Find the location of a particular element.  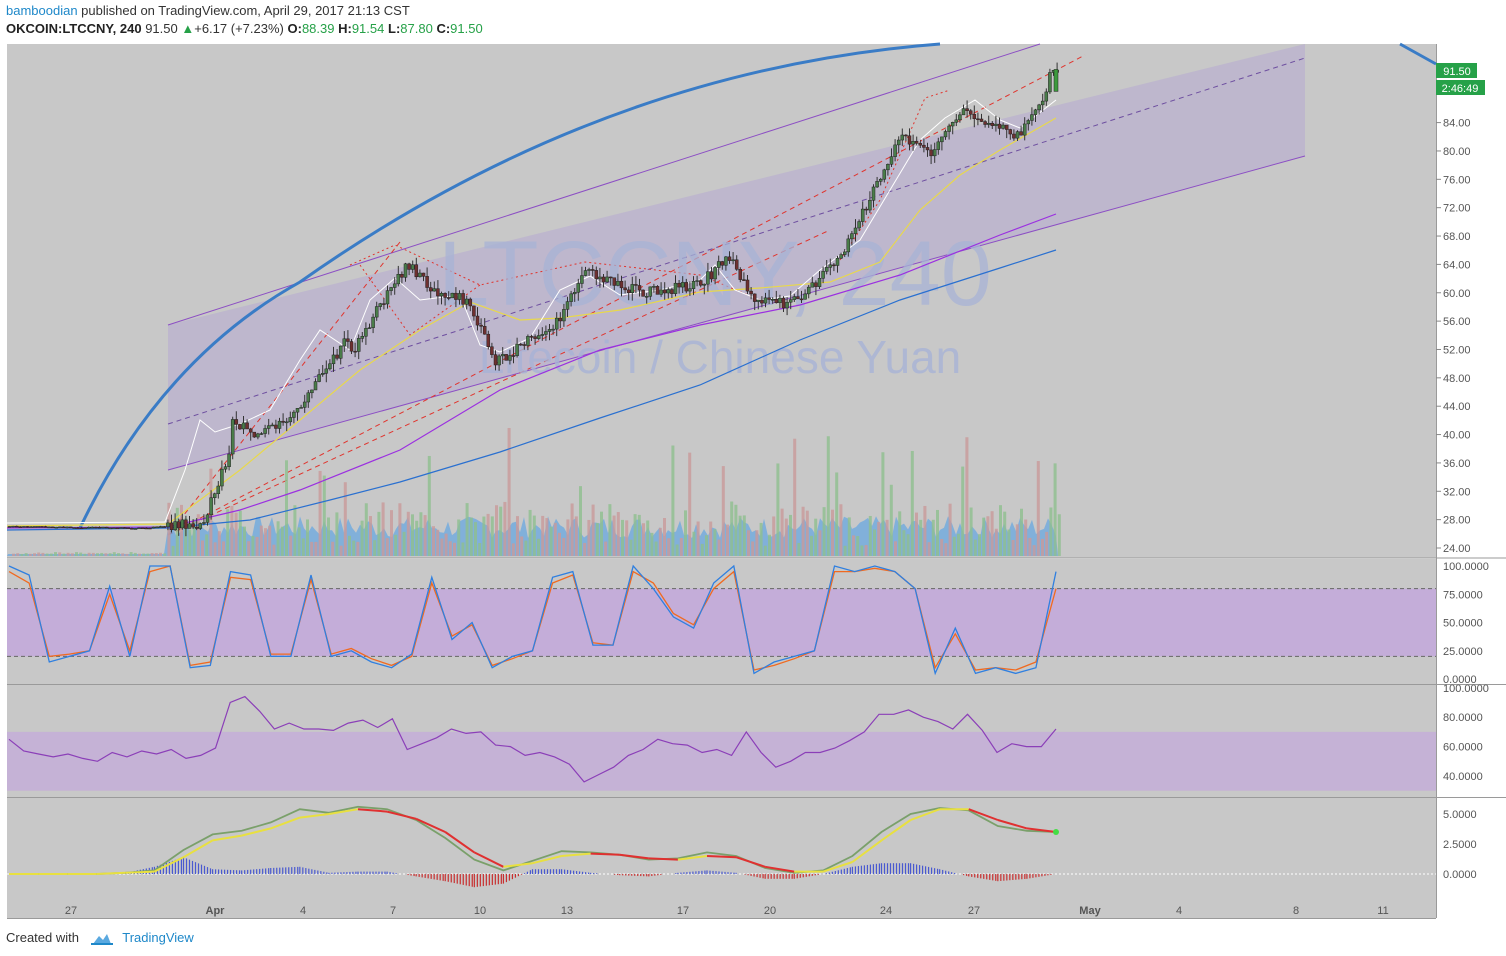

price-tick-label: 64.00 is located at coordinates (1457, 265).